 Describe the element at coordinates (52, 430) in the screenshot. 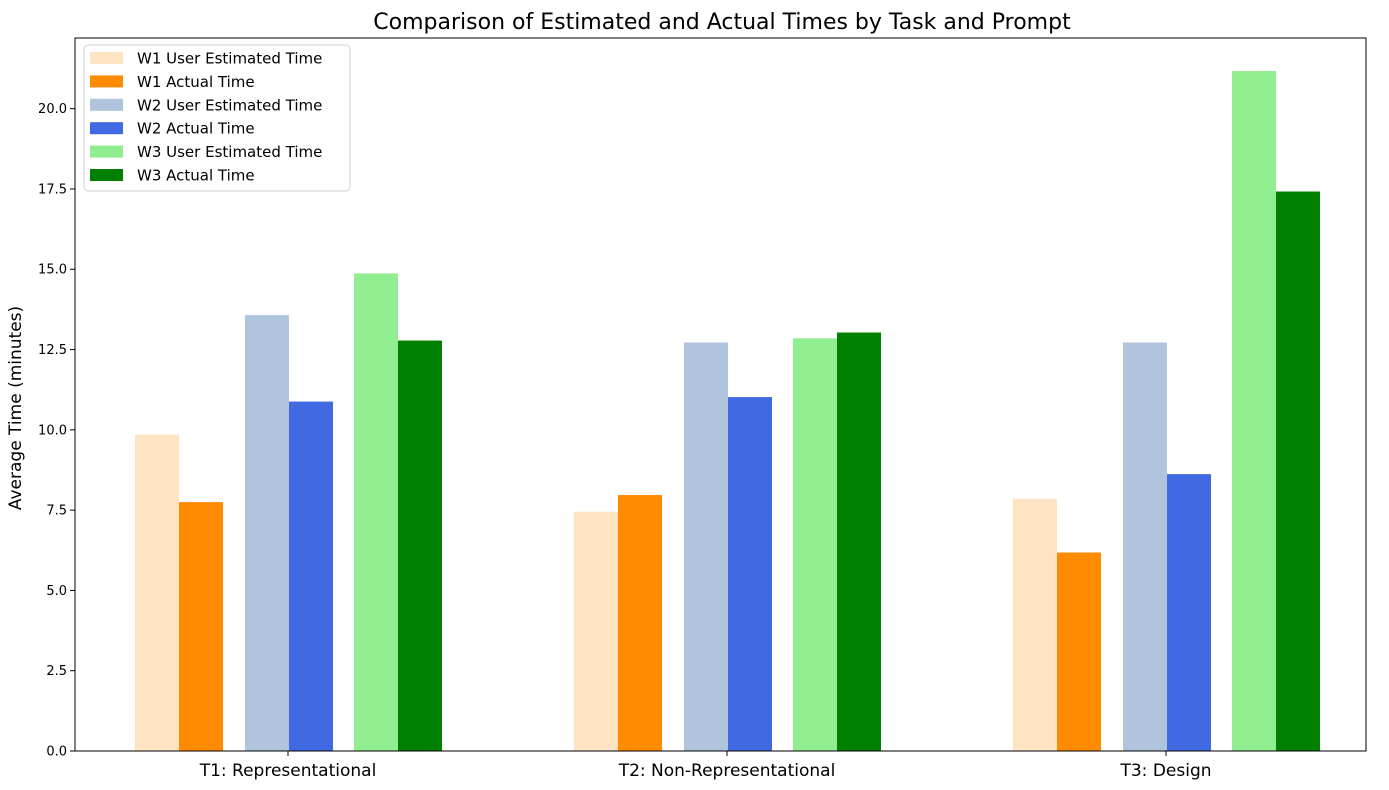

I see `y-tick-label: 10.0` at that location.